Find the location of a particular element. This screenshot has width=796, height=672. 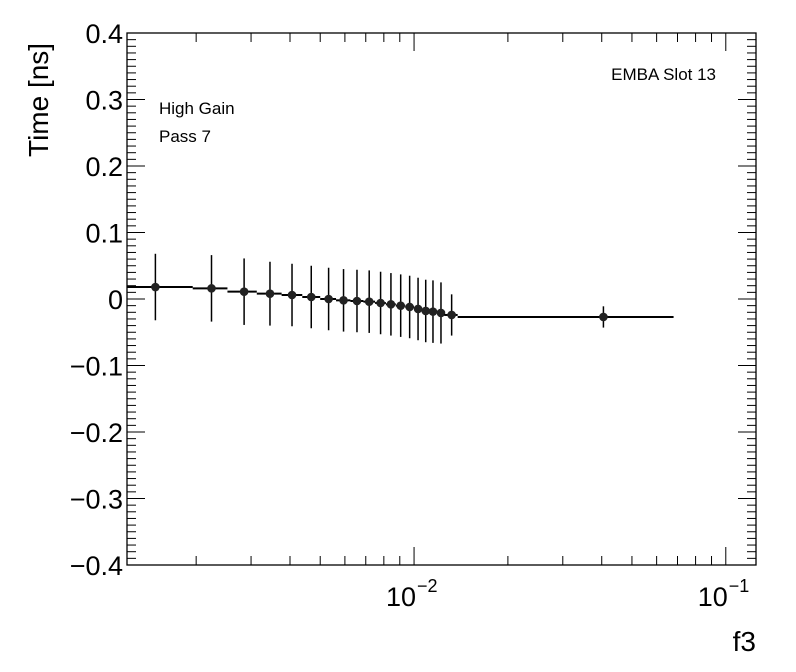

x-tick-labels: 10 −2 10 −1 is located at coordinates (567, 594).